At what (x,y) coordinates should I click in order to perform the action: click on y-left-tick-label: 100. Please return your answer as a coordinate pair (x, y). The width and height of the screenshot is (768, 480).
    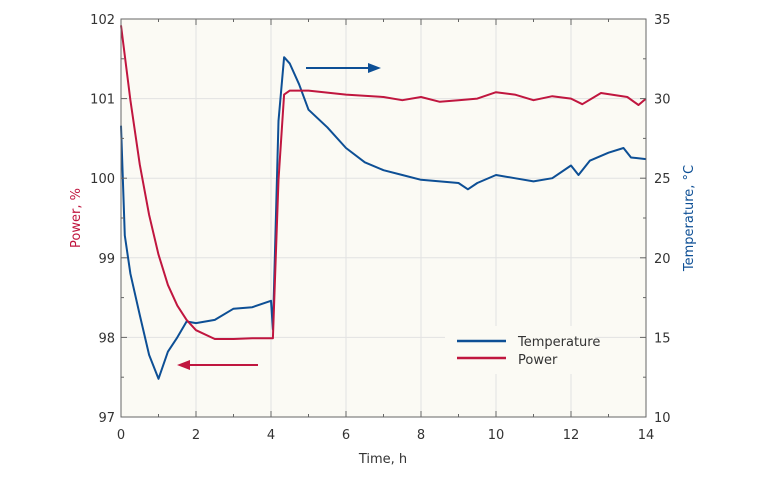
    Looking at the image, I should click on (102, 179).